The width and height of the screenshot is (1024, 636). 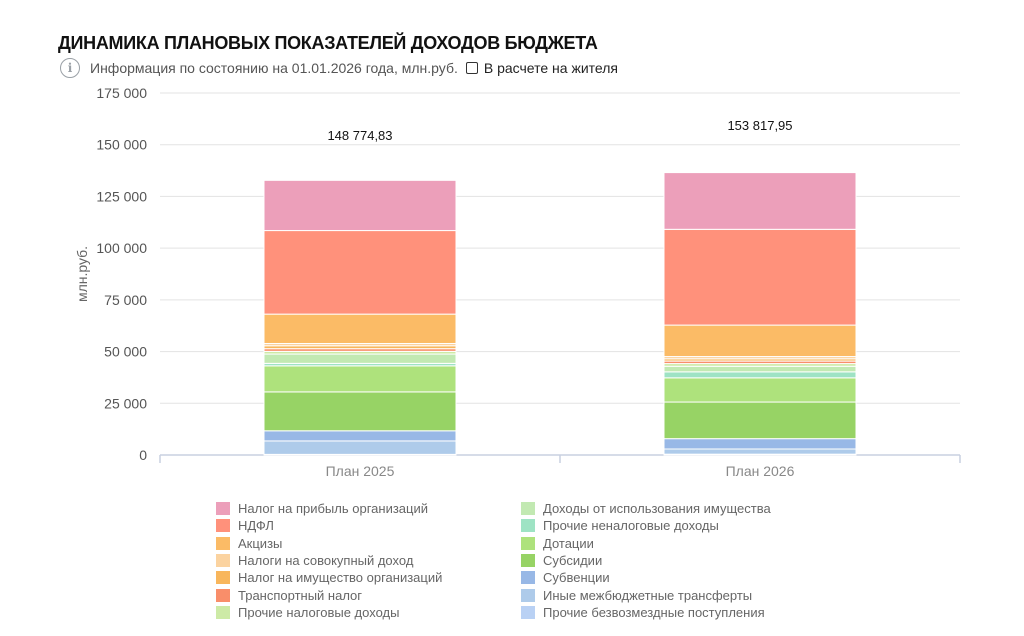 What do you see at coordinates (125, 403) in the screenshot?
I see `y-tick-label: 25 000` at bounding box center [125, 403].